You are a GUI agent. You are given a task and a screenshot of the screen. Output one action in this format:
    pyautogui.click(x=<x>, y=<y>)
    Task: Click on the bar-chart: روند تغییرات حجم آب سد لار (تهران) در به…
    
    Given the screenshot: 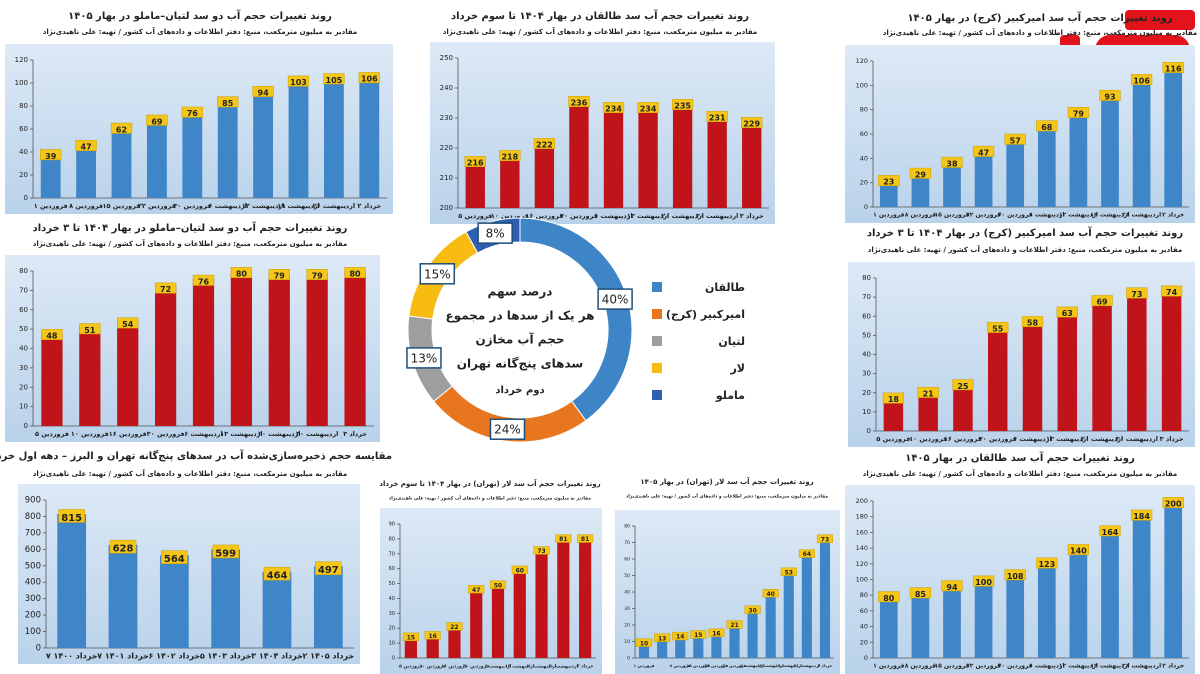 What is the action you would take?
    pyautogui.click(x=727, y=575)
    